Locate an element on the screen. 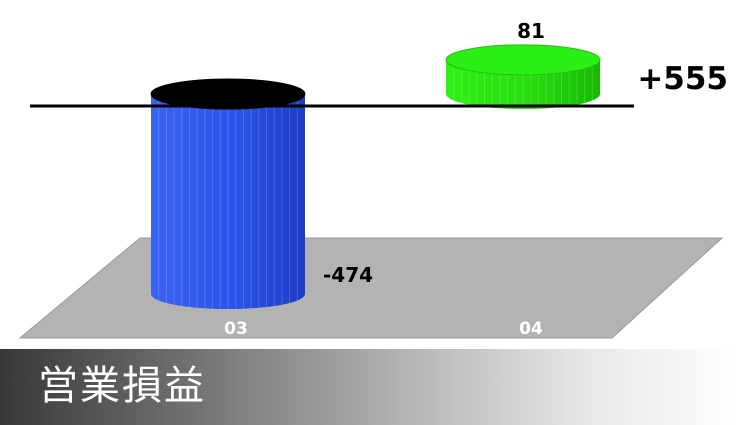  category-label-03: 03 is located at coordinates (236, 329).